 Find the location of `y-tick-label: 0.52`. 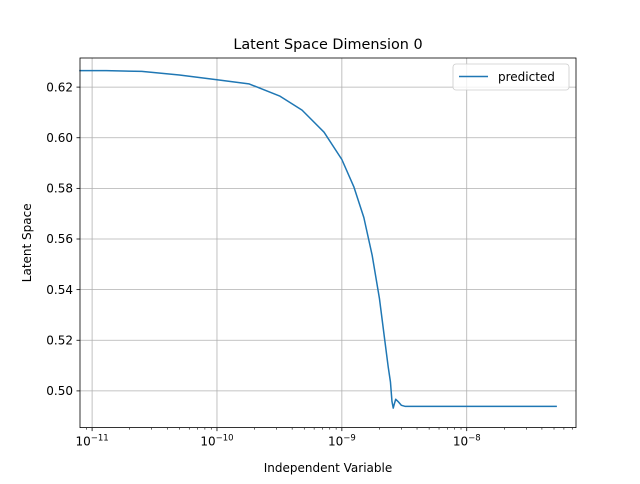

y-tick-label: 0.52 is located at coordinates (59, 340).